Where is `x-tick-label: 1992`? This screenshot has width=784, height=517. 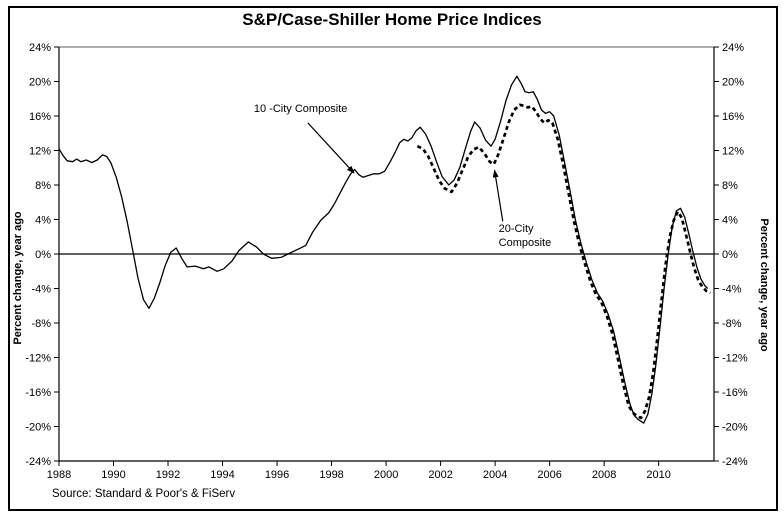
x-tick-label: 1992 is located at coordinates (168, 475).